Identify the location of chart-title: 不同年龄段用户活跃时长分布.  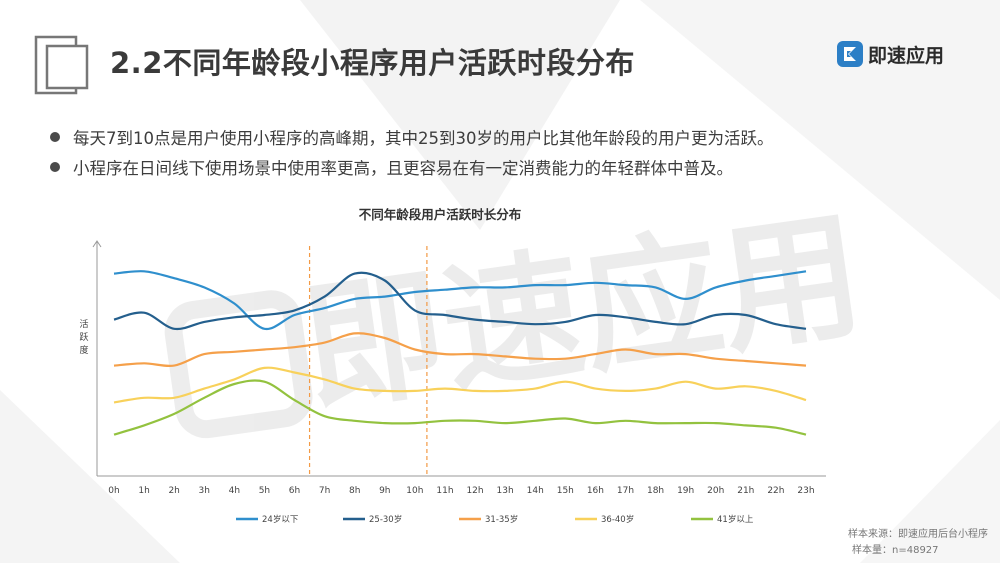
(440, 214).